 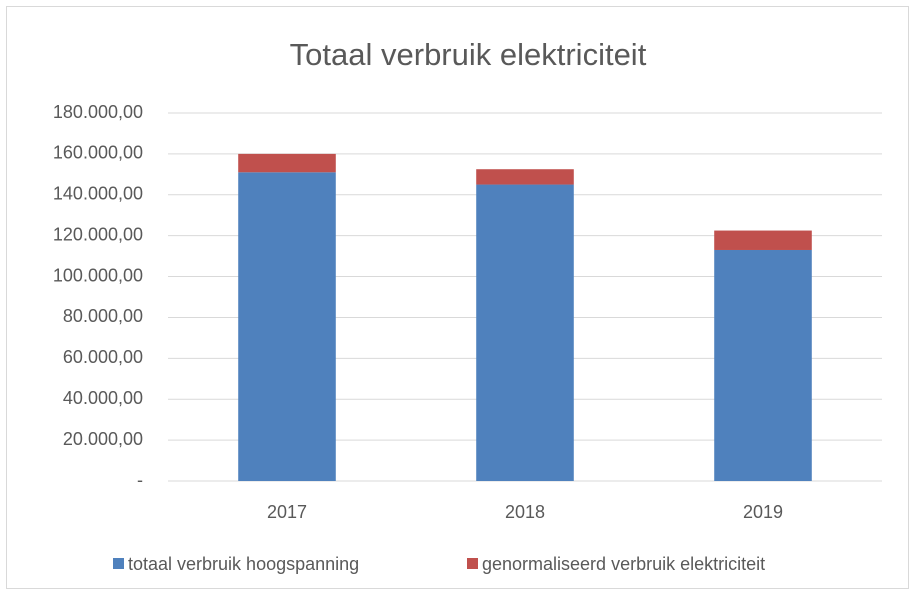 What do you see at coordinates (468, 54) in the screenshot?
I see `chart-title: Totaal verbruik elektriciteit` at bounding box center [468, 54].